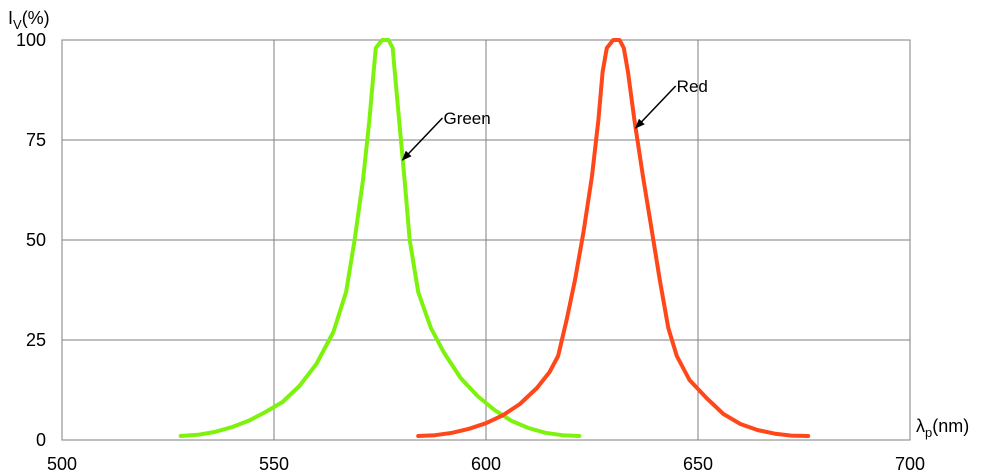 This screenshot has height=472, width=991. Describe the element at coordinates (274, 463) in the screenshot. I see `x-tick-label: 550` at that location.